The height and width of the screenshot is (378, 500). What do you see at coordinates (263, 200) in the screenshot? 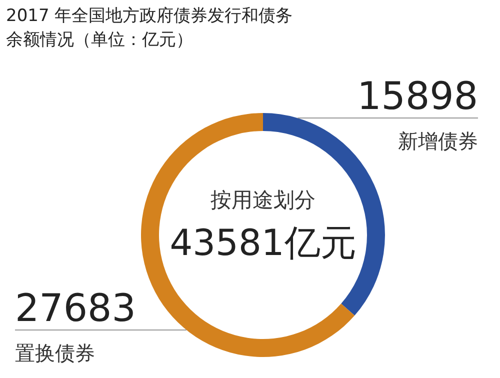
I see `annotation: 按用途划分` at bounding box center [263, 200].